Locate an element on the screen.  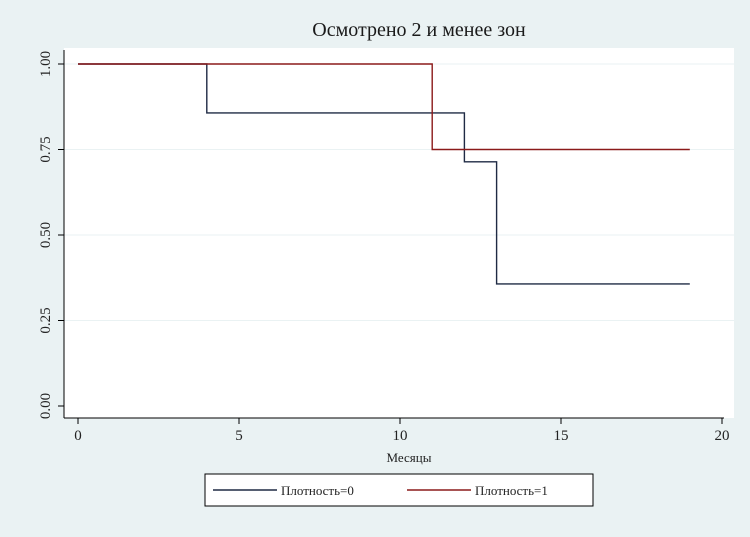
x-tick-label: 20 is located at coordinates (722, 436).